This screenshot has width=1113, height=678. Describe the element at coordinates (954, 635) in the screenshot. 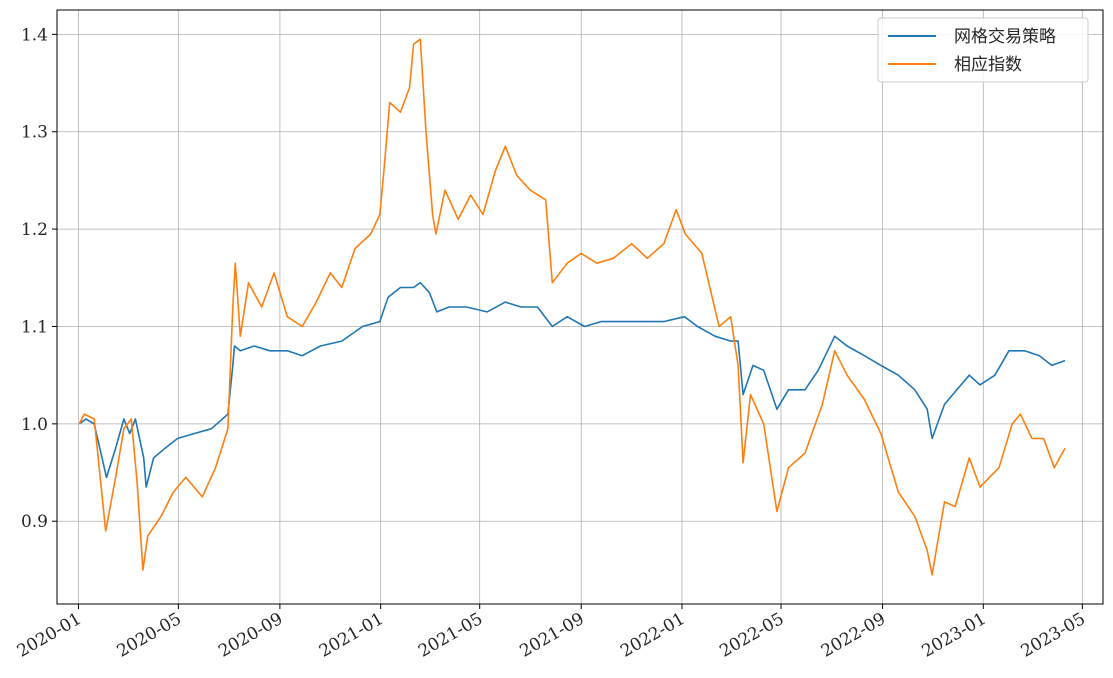

I see `x-tick-label: 2023-01` at that location.